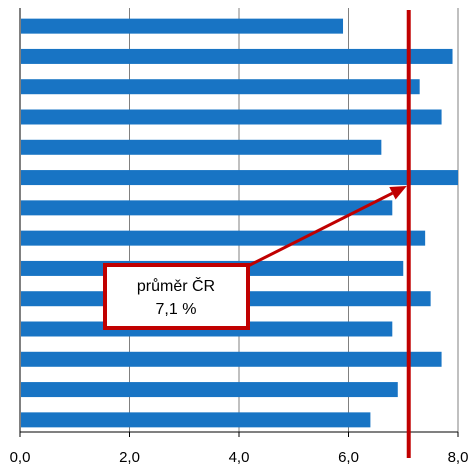 This screenshot has width=476, height=472. Describe the element at coordinates (176, 296) in the screenshot. I see `callout-box` at that location.